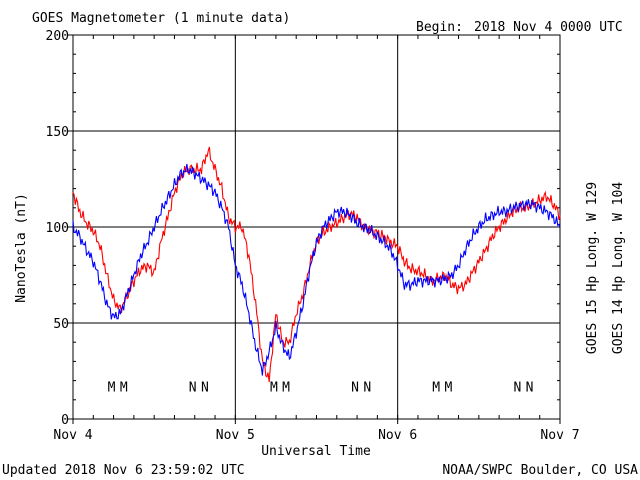 This screenshot has height=480, width=640. I want to click on begin-value: 2018 Nov 4 0000 UTC, so click(548, 27).